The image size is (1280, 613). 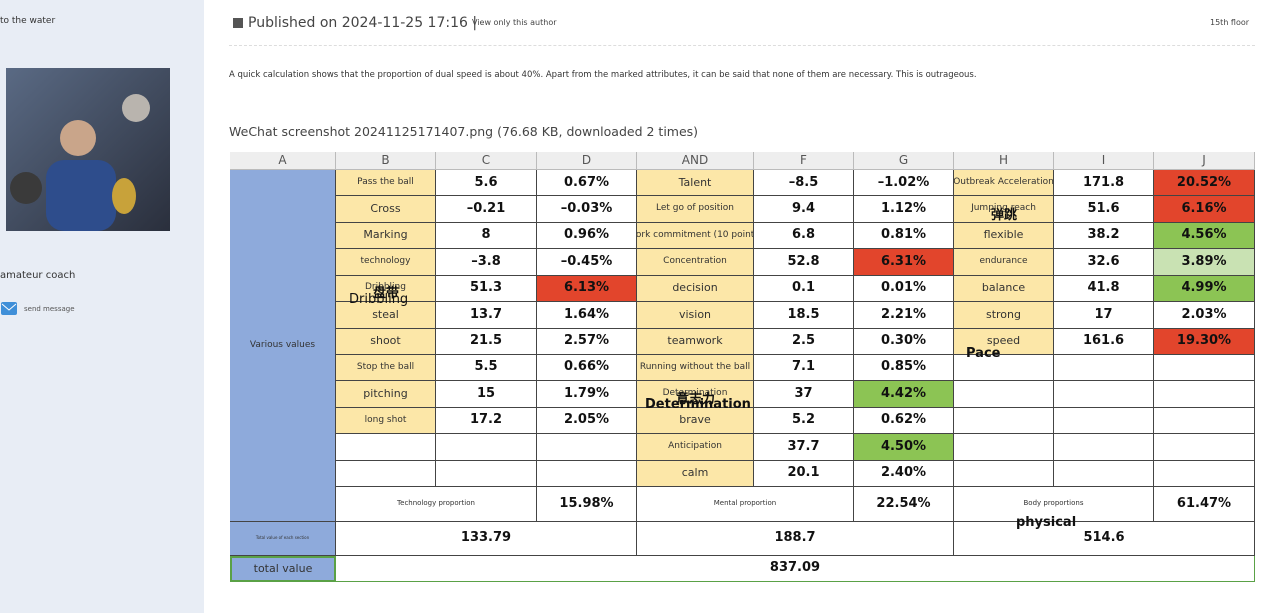 I want to click on value-cell: 4.50%, so click(x=904, y=447).